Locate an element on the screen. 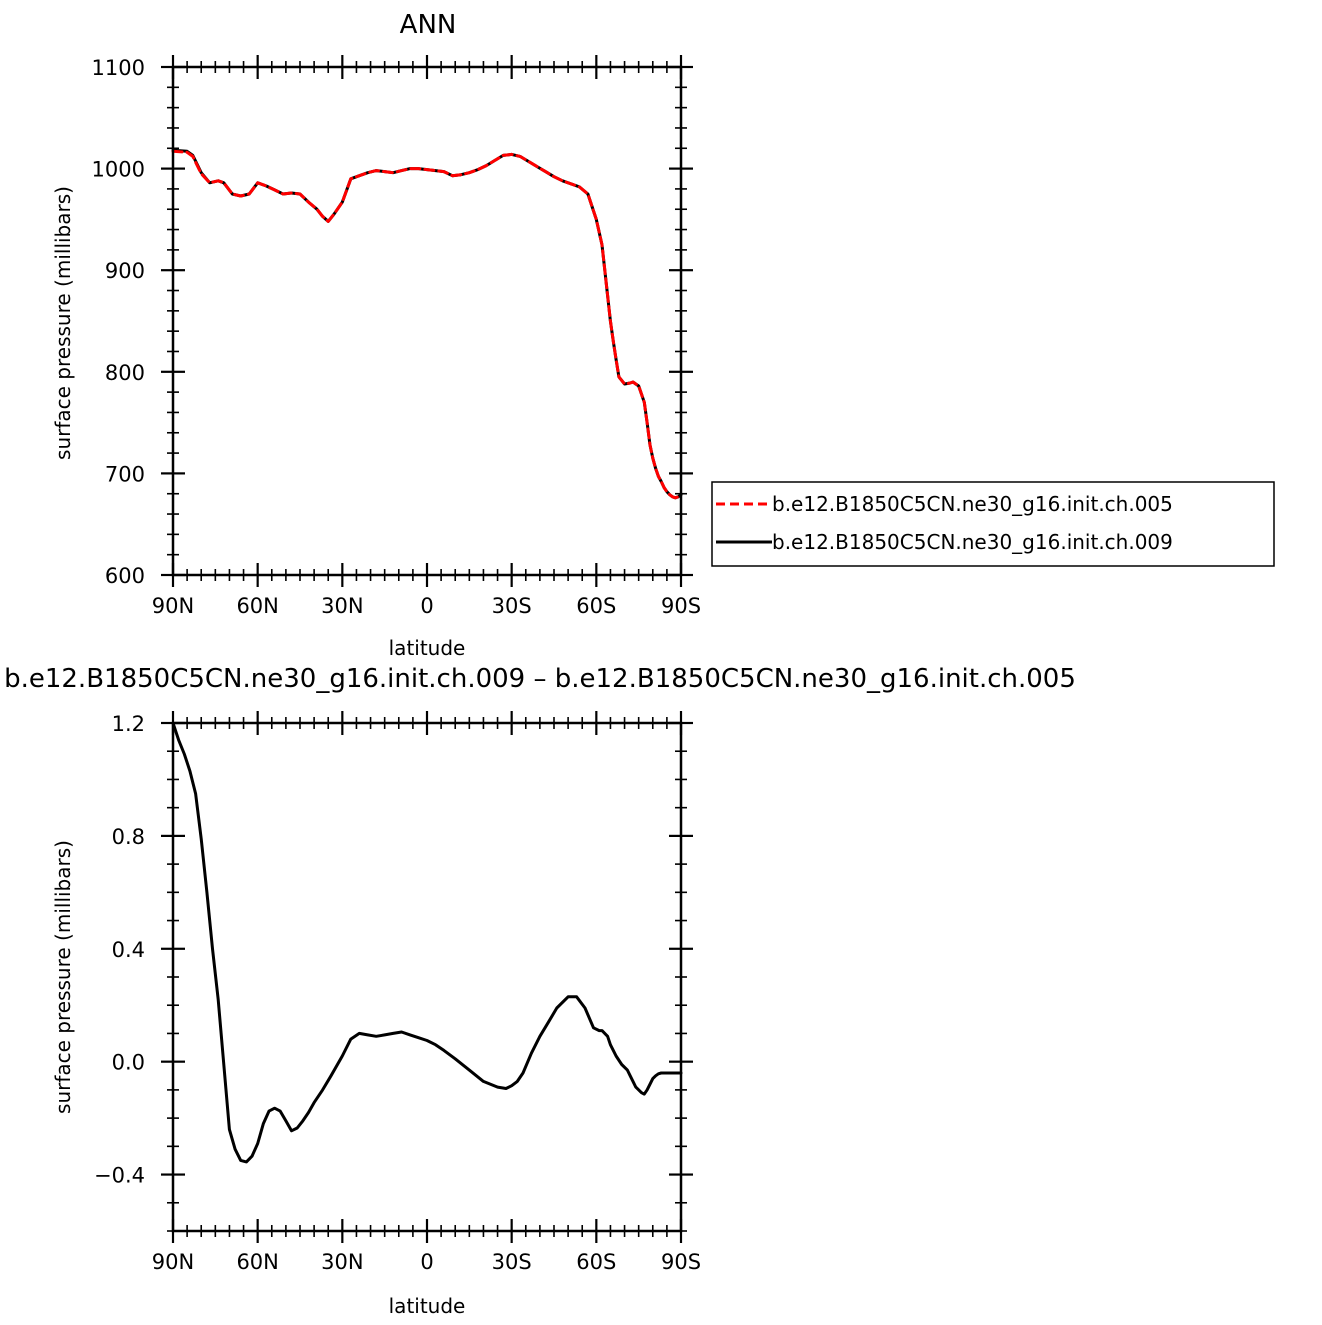 This screenshot has width=1322, height=1325. top-chart-x-tick-label: 30N is located at coordinates (342, 606).